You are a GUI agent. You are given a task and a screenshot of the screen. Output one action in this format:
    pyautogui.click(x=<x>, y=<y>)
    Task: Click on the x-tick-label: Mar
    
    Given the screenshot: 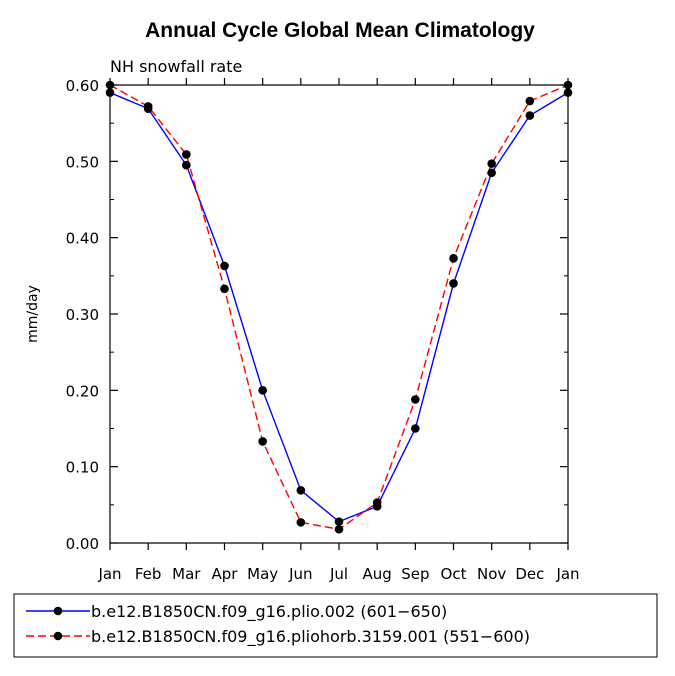 What is the action you would take?
    pyautogui.click(x=186, y=574)
    